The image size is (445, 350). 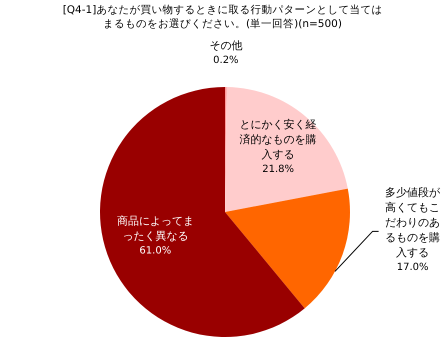 What do you see at coordinates (222, 17) in the screenshot?
I see `title: [Q4-1]あなたが買い物するときに取る行動パターンとして当てはまるものをお選びください。(単一回答)(n=500)` at bounding box center [222, 17].